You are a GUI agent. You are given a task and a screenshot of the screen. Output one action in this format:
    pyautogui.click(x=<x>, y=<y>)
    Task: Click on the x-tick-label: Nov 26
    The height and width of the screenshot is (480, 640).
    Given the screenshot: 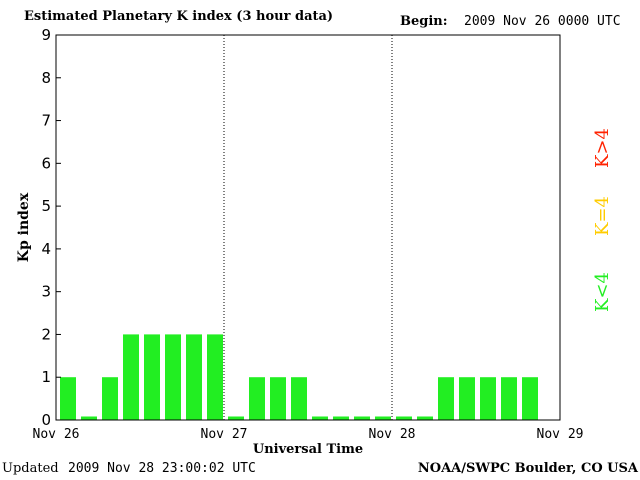 What is the action you would take?
    pyautogui.click(x=56, y=434)
    